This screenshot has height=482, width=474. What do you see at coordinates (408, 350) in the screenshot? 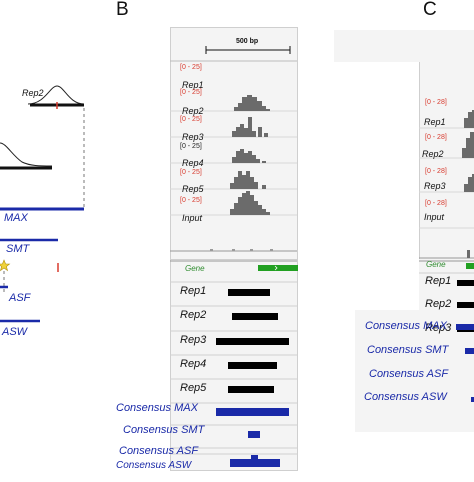
I see `panel-c-consensus-smt-label: Consensus SMT` at bounding box center [408, 350].